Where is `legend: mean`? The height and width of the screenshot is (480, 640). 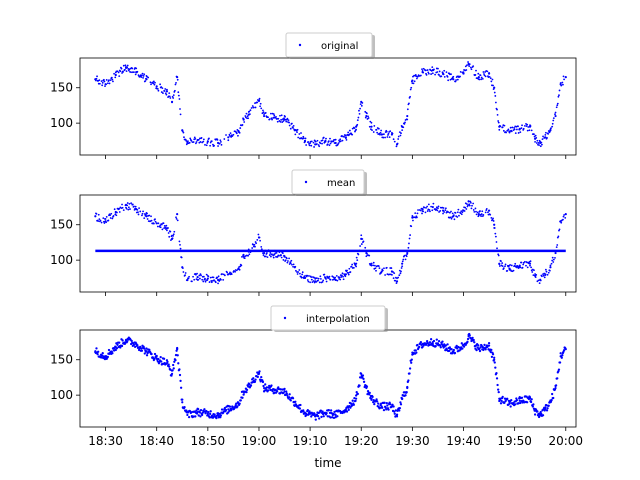
legend: mean is located at coordinates (329, 182).